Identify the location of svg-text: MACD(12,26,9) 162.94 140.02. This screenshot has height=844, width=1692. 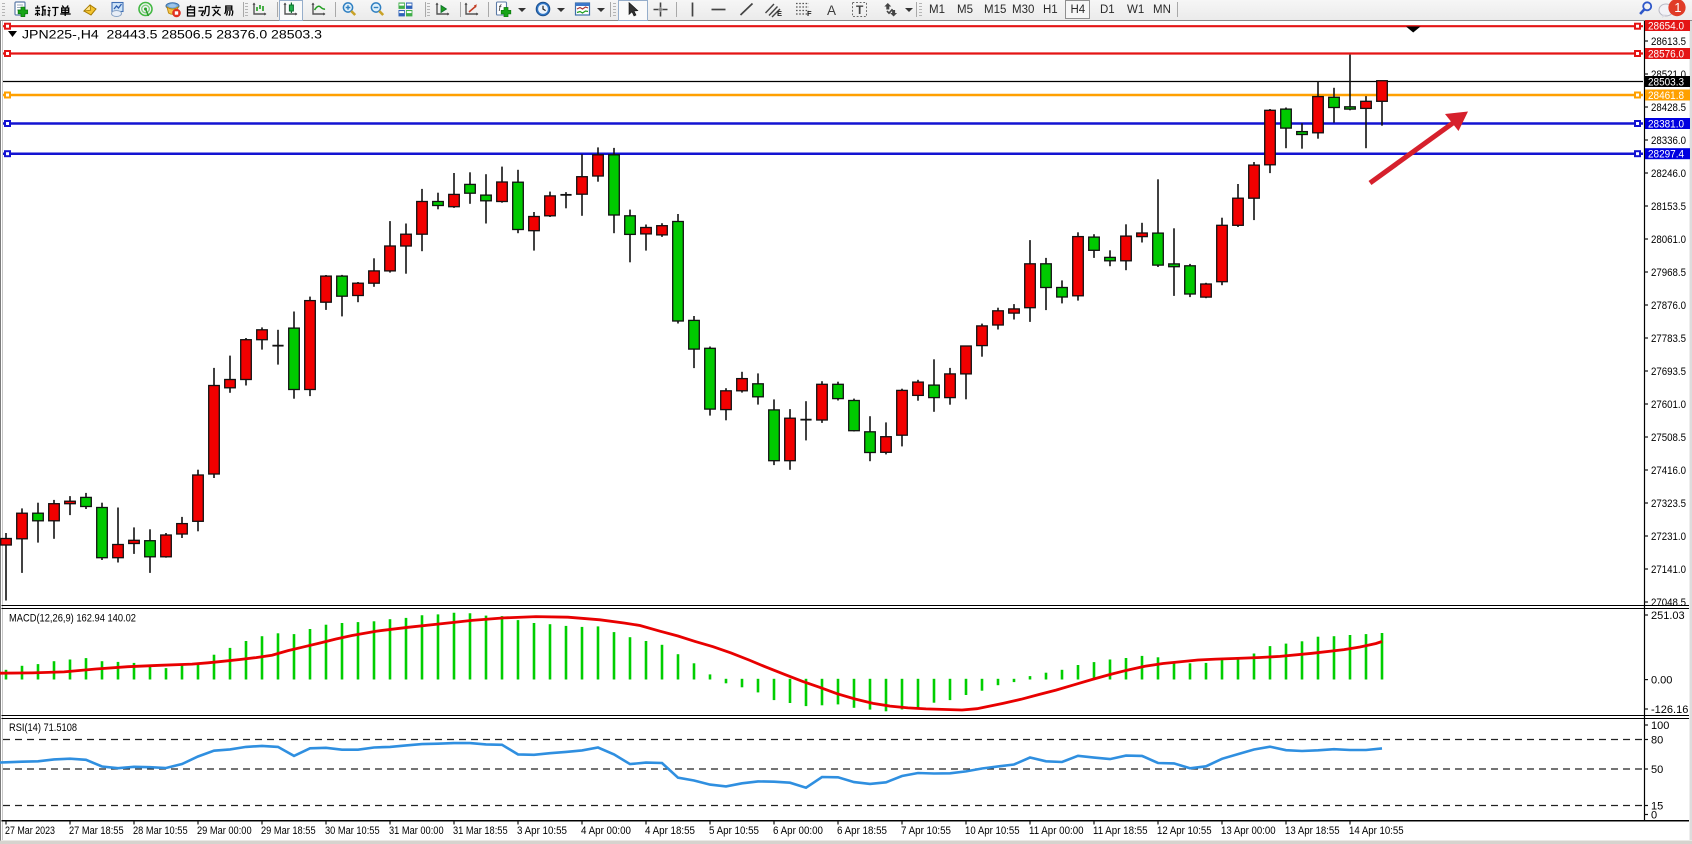
(72, 619).